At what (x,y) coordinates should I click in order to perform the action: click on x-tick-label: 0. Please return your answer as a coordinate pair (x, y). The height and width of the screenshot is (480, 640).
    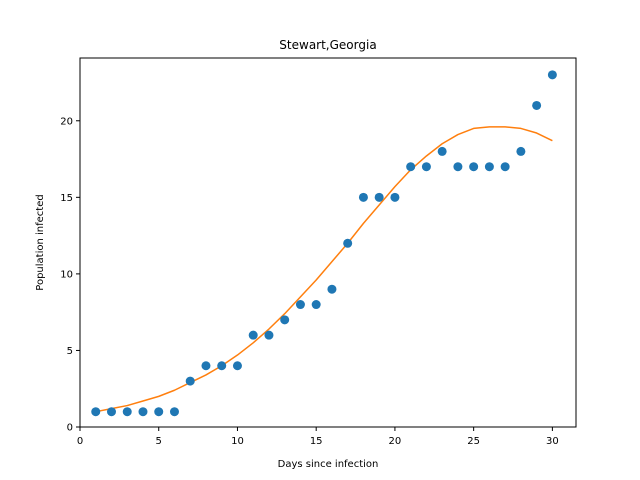
    Looking at the image, I should click on (80, 441).